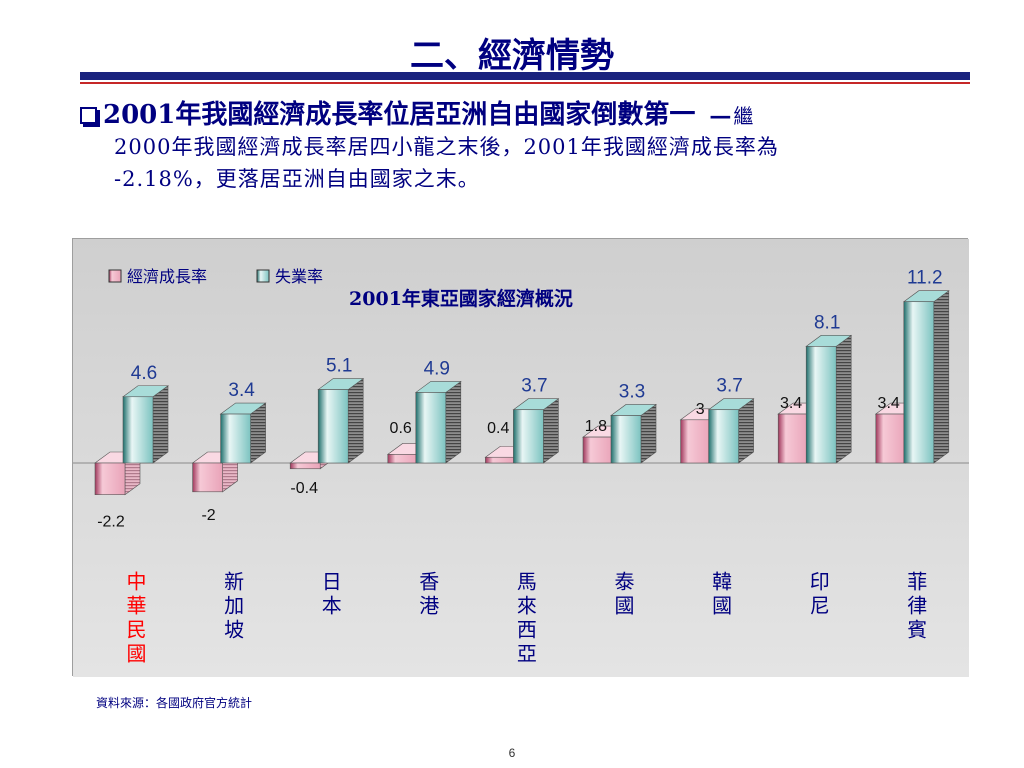  I want to click on category-label-5: 泰國, so click(623, 595).